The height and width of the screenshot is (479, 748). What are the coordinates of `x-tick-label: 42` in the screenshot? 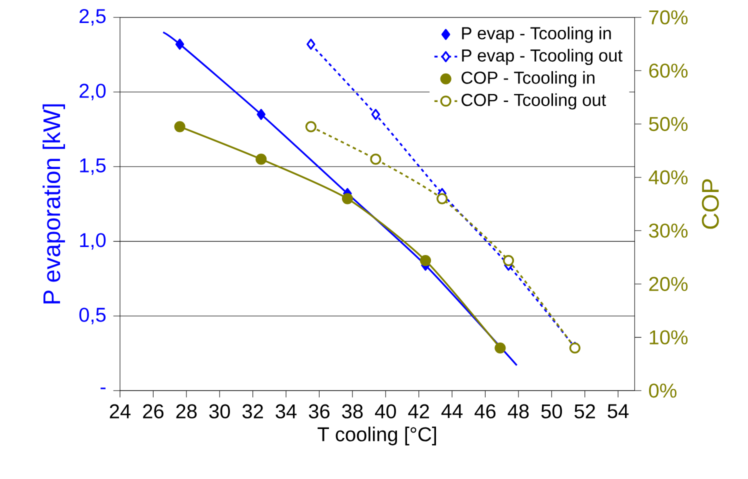 It's located at (418, 411).